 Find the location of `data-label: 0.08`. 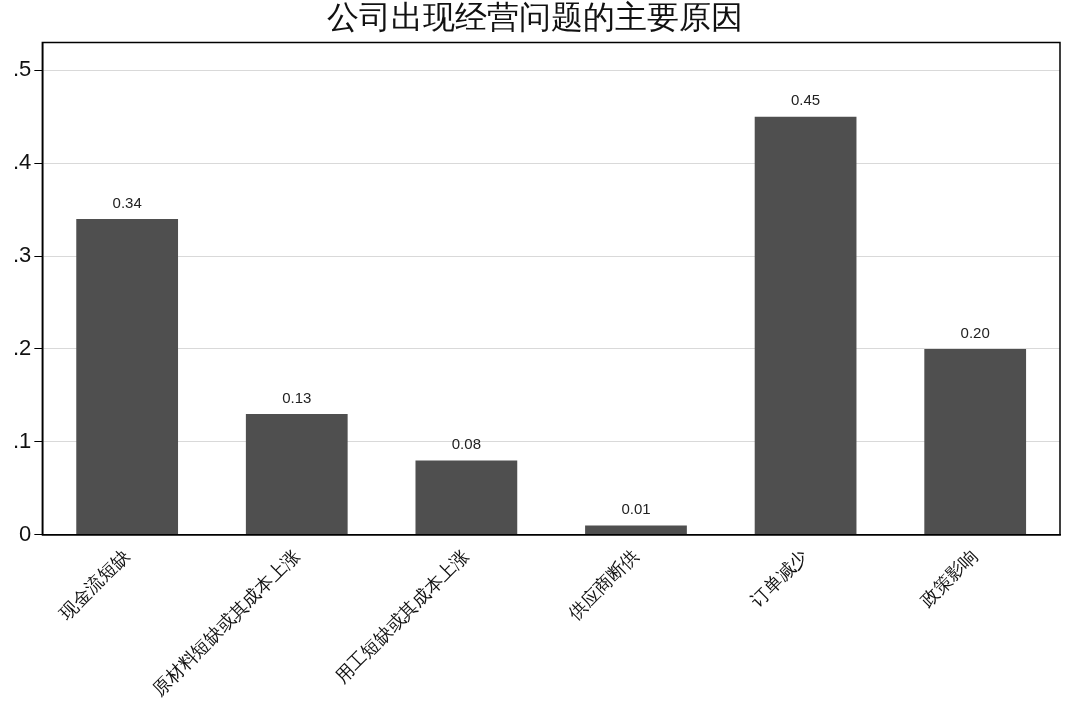

data-label: 0.08 is located at coordinates (466, 444).